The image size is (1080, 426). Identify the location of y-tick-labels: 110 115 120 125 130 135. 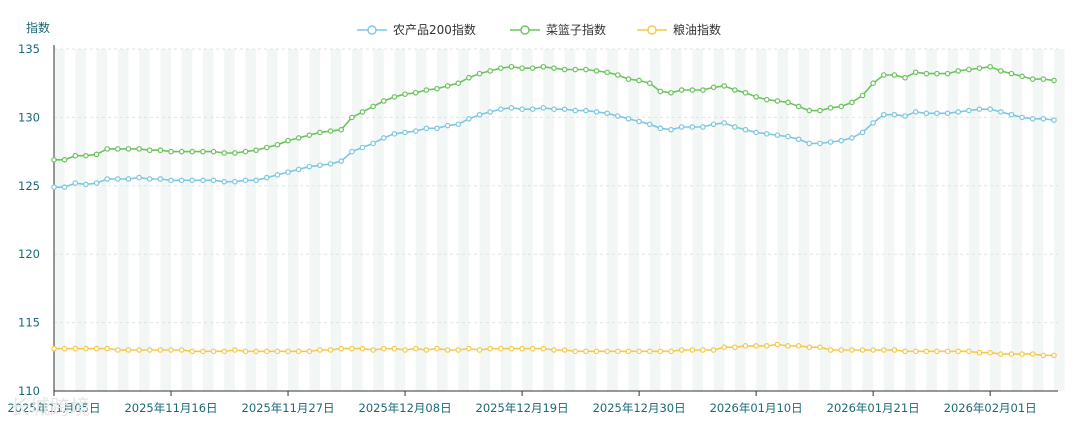
(29, 220).